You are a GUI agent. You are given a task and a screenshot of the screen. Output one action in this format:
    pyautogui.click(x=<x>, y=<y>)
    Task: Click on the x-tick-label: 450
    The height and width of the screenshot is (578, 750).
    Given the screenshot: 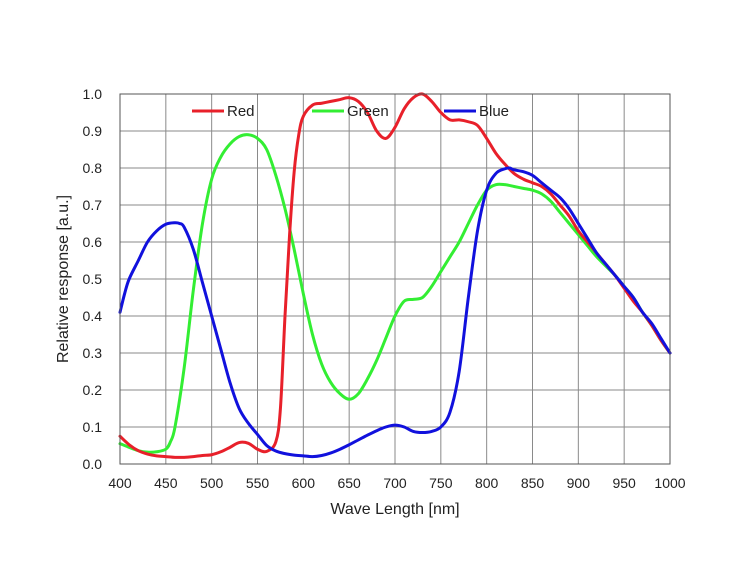 What is the action you would take?
    pyautogui.click(x=166, y=483)
    